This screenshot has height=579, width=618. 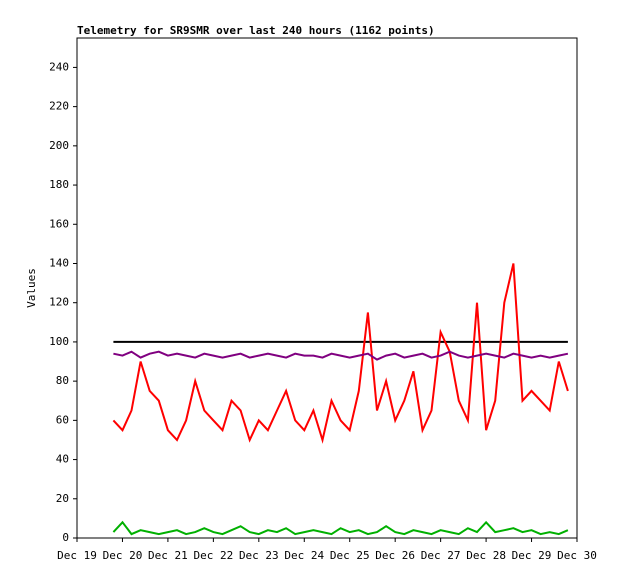 I want to click on x-tick-label: Dec 27, so click(x=441, y=555).